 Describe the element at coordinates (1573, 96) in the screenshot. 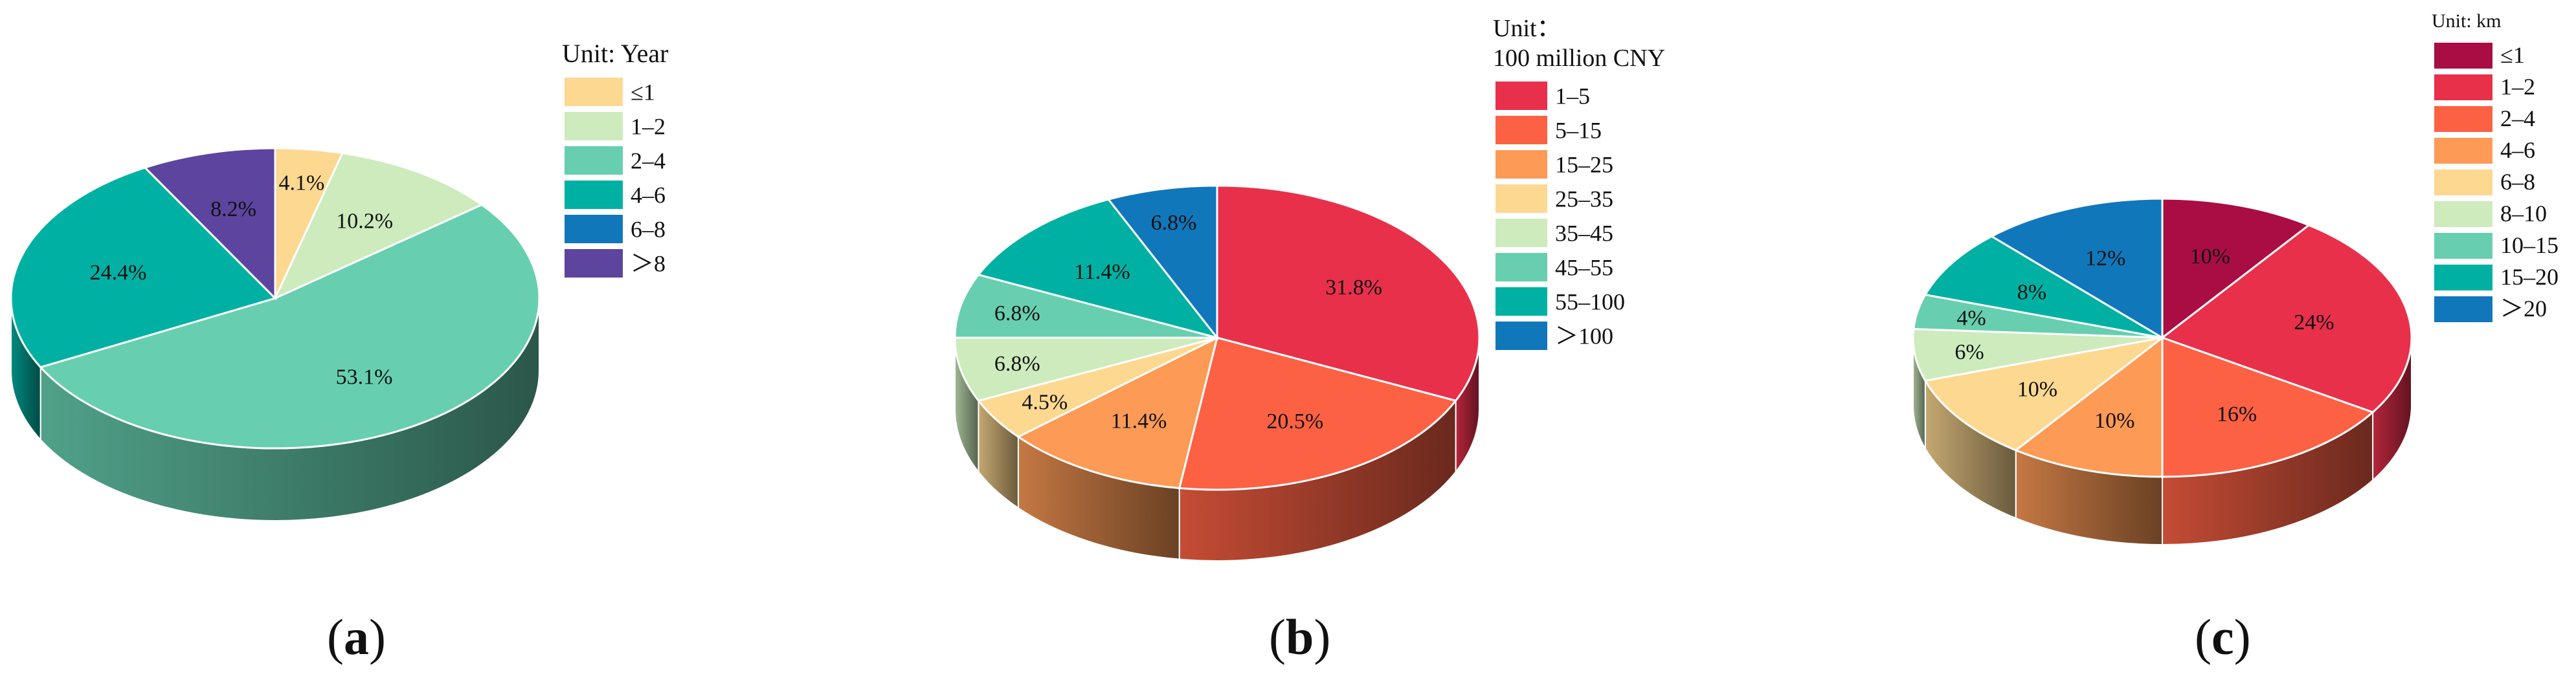

I see `legend-label-0: 1–5` at that location.